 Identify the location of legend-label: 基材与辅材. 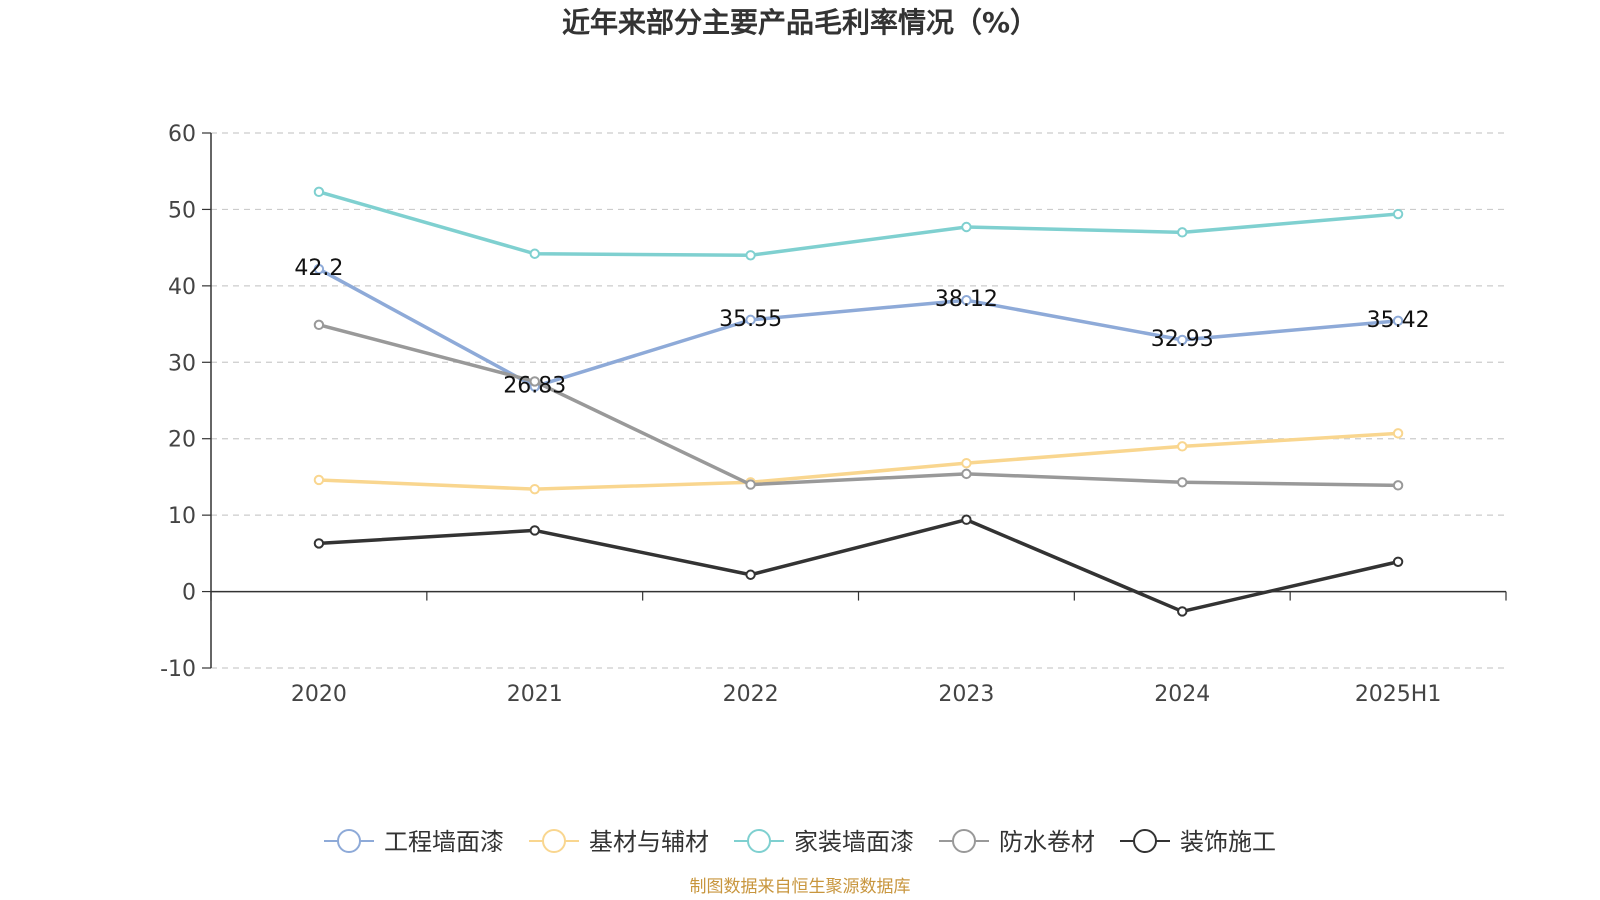
(649, 842).